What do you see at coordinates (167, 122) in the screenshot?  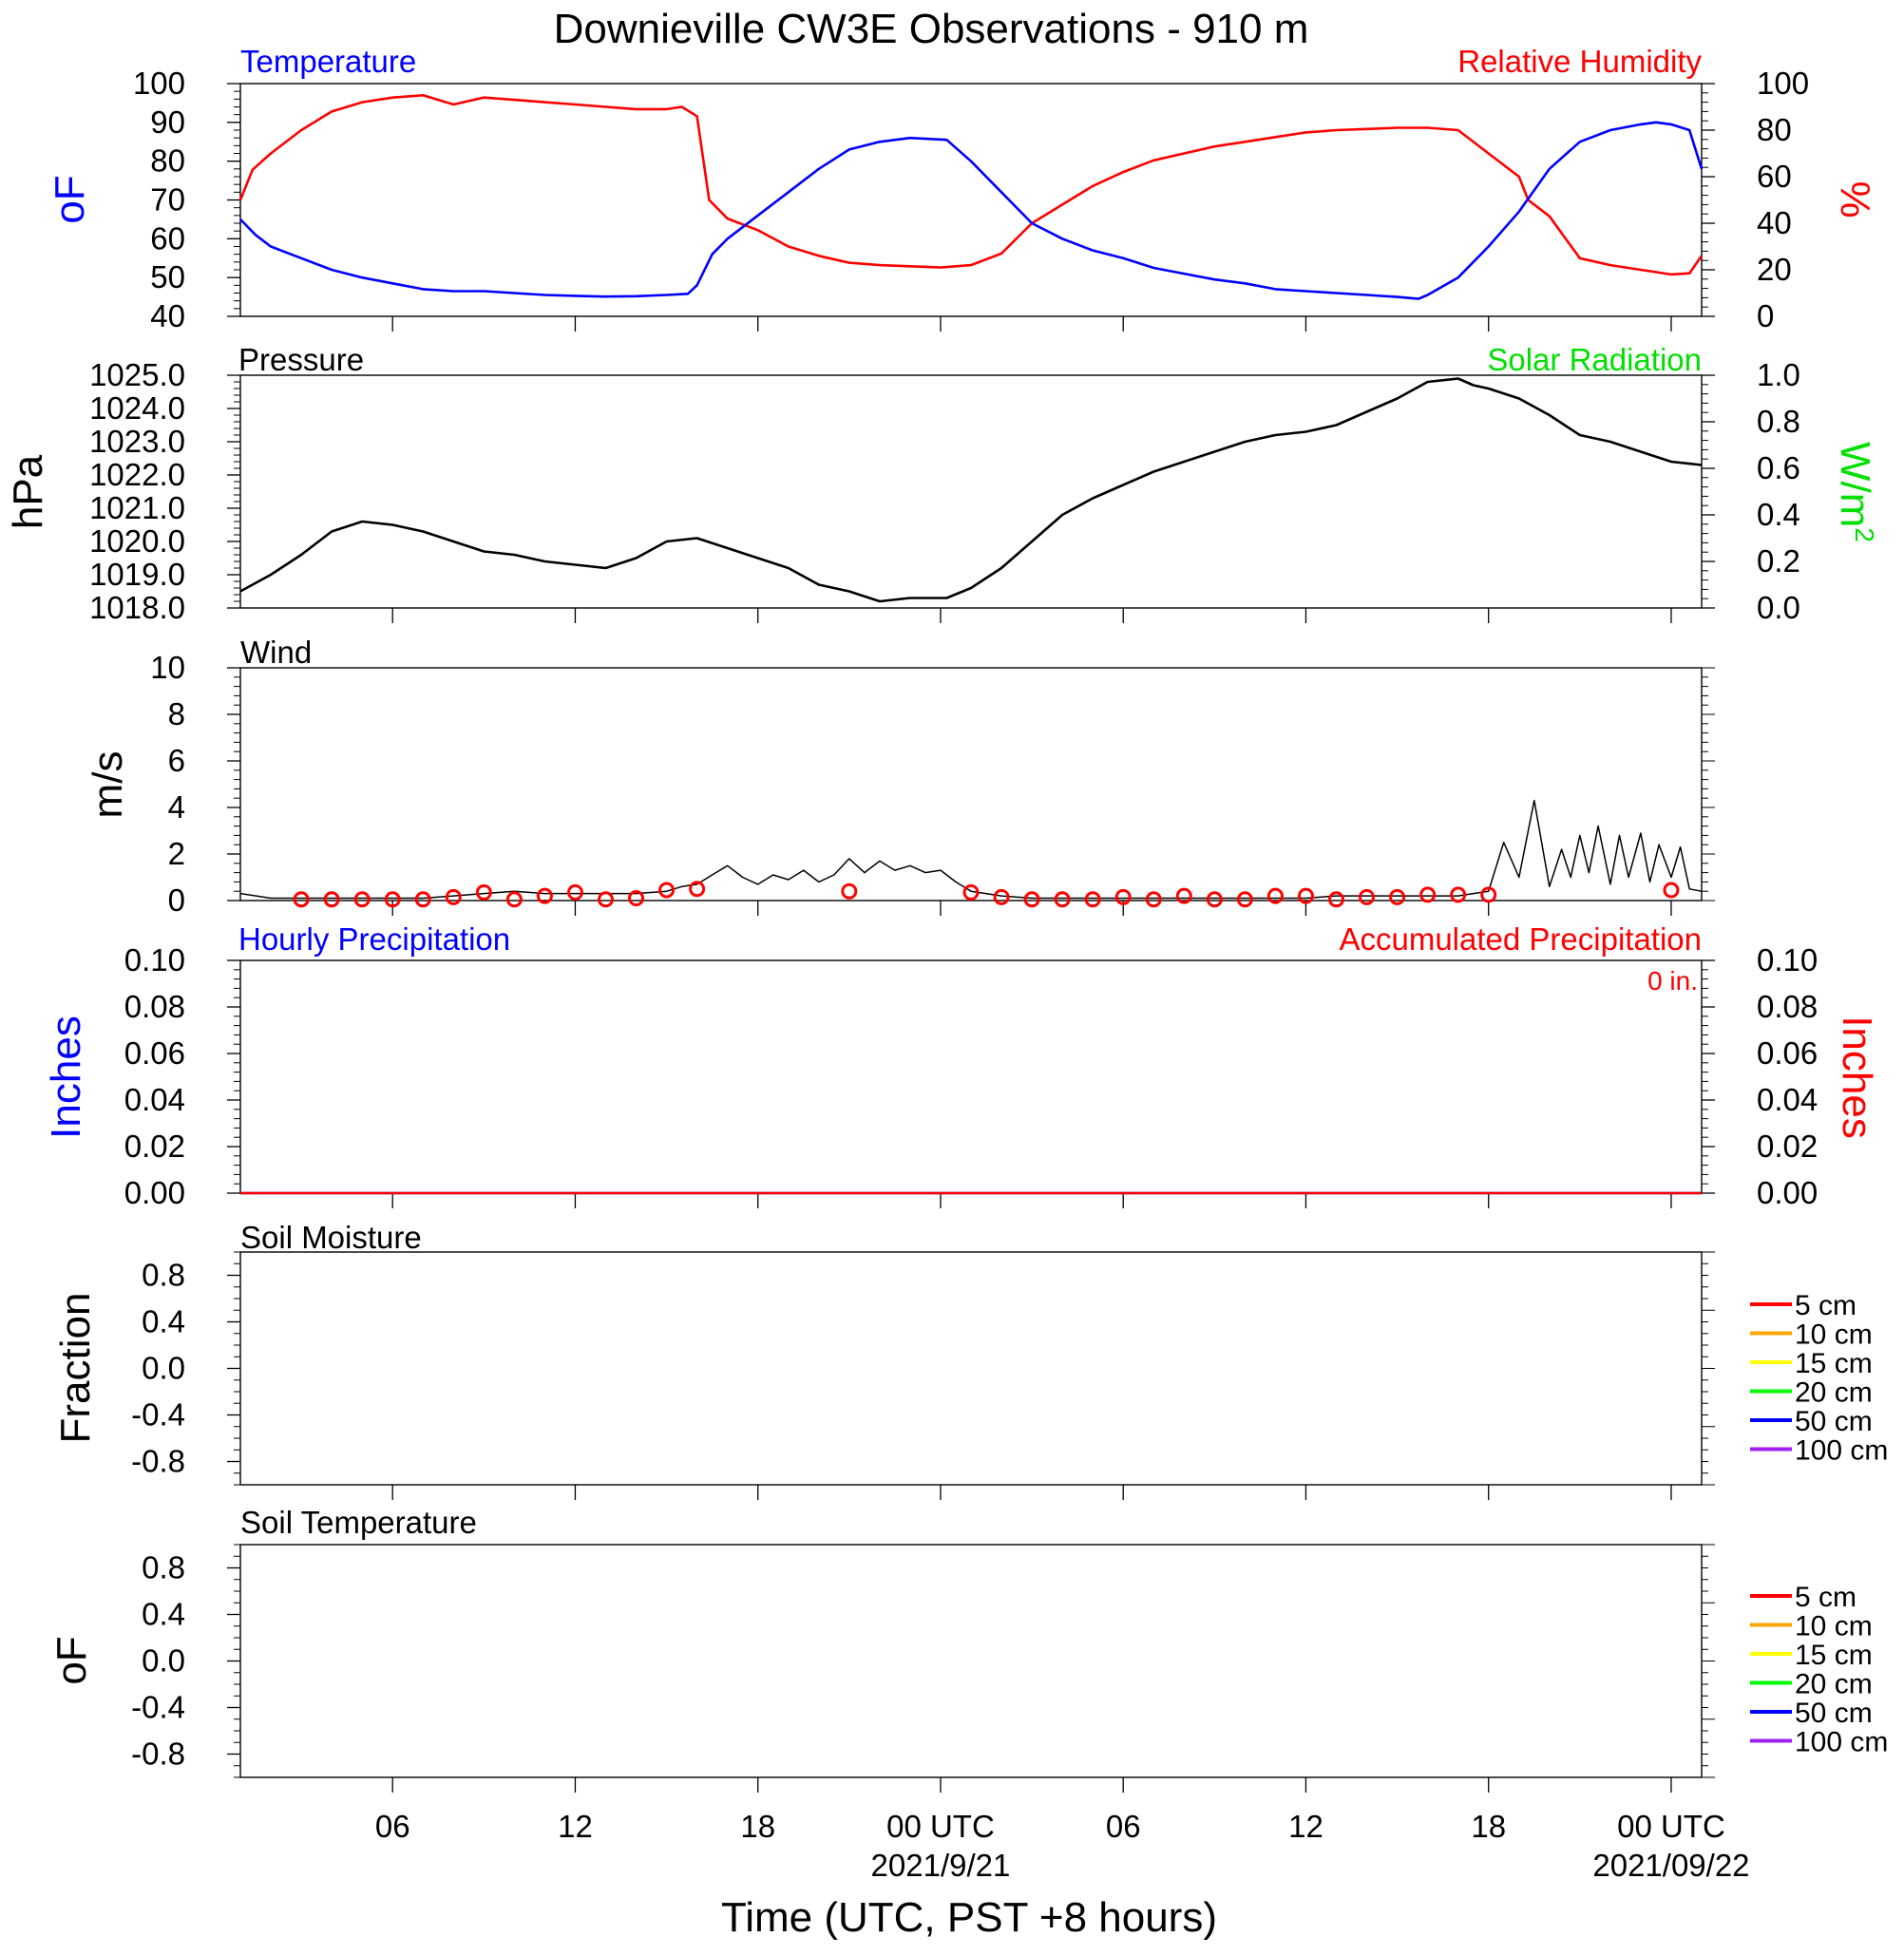 I see `temp-tick-label: 90` at bounding box center [167, 122].